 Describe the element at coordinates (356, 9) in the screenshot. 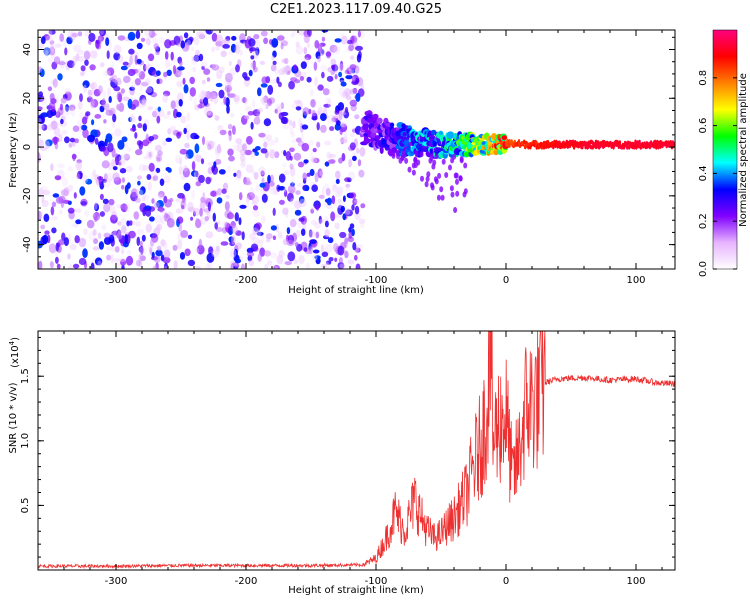

I see `figure-title: C2E1.2023.117.09.40.G25` at that location.